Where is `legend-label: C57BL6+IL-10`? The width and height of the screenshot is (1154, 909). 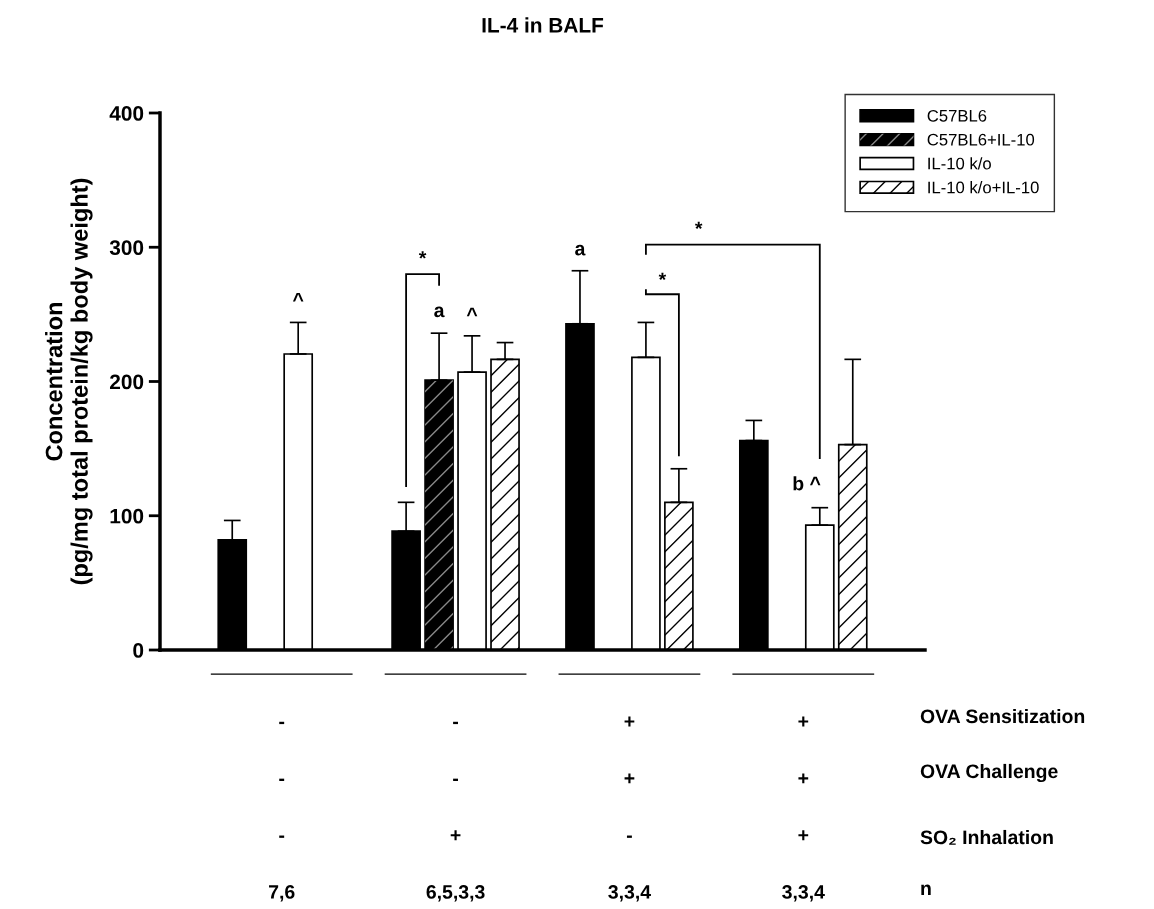 legend-label: C57BL6+IL-10 is located at coordinates (981, 139).